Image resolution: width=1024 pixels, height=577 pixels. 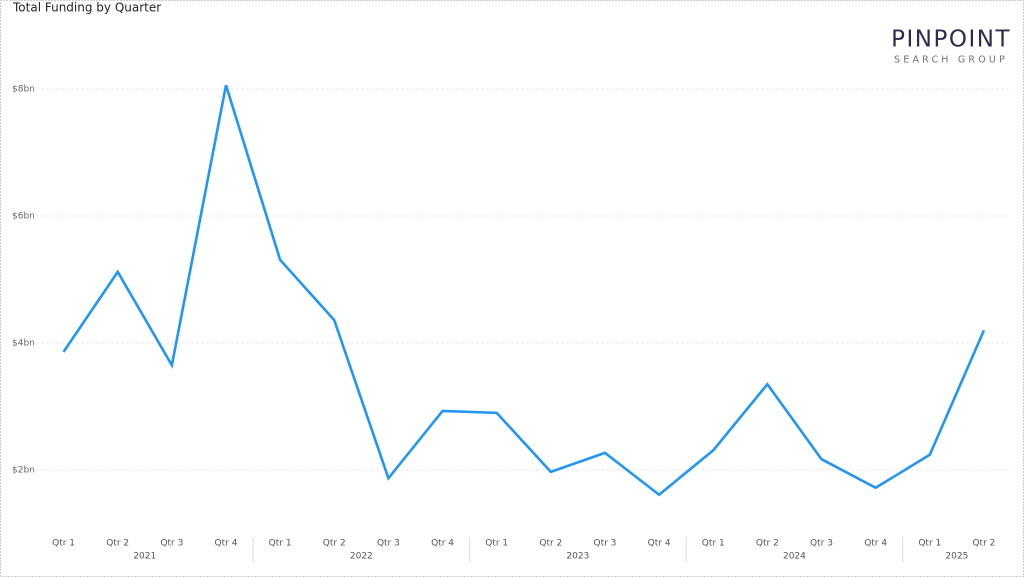 I want to click on logo-tagline: SEARCH GROUP, so click(x=951, y=60).